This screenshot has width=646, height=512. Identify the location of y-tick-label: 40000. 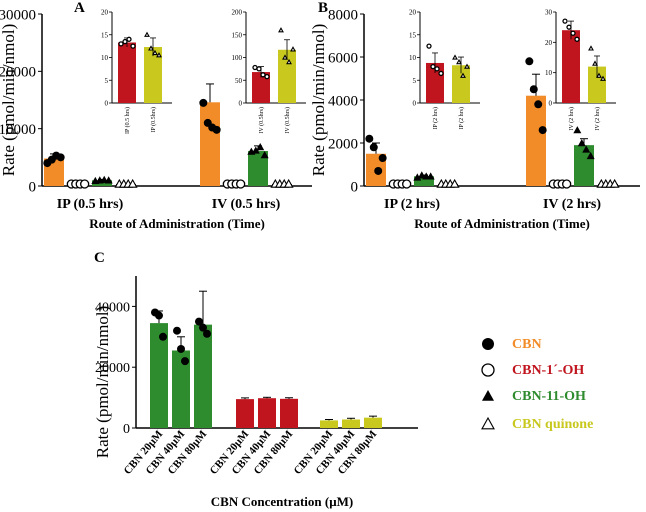
(112, 307).